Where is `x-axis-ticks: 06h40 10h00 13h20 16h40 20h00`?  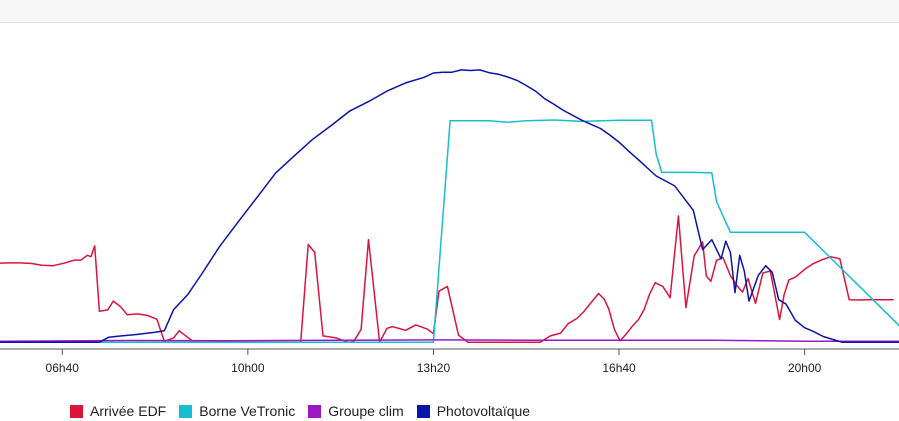
x-axis-ticks: 06h40 10h00 13h20 16h40 20h00 is located at coordinates (434, 362).